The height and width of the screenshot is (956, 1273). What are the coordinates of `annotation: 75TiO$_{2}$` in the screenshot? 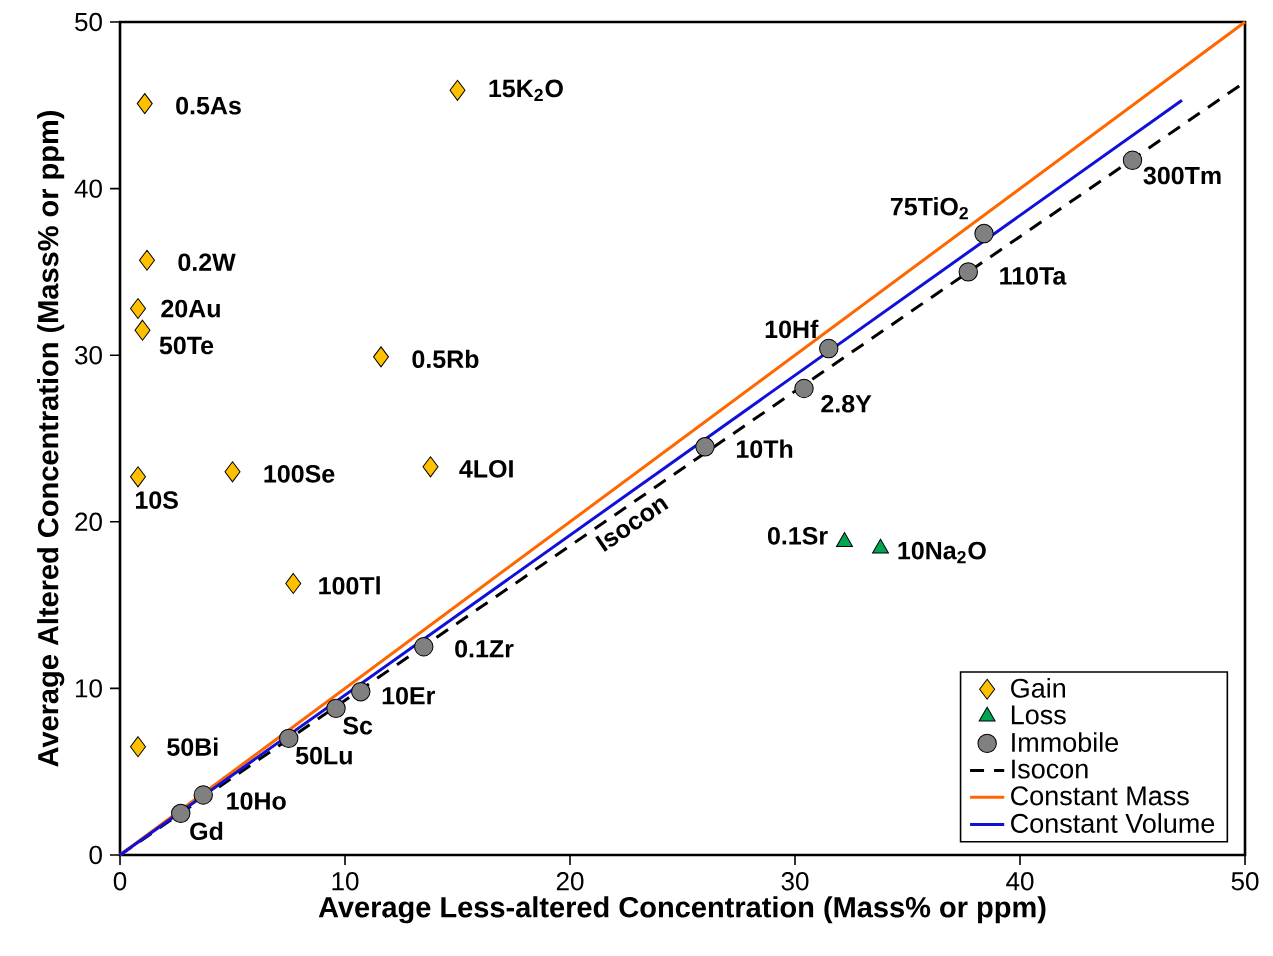 It's located at (929, 208).